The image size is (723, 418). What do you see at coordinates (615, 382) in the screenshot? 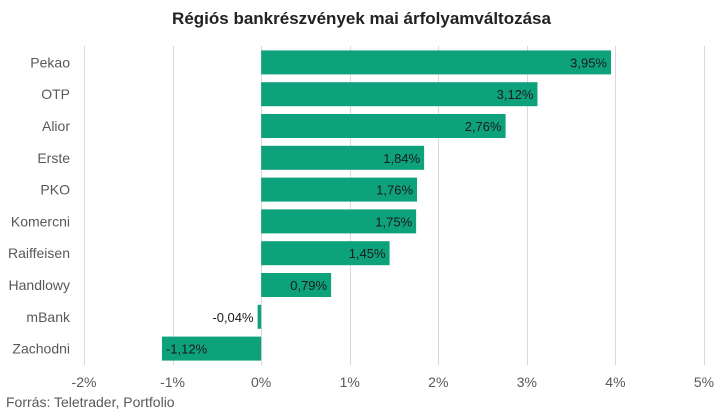
I see `x-tick-label: 4%` at bounding box center [615, 382].